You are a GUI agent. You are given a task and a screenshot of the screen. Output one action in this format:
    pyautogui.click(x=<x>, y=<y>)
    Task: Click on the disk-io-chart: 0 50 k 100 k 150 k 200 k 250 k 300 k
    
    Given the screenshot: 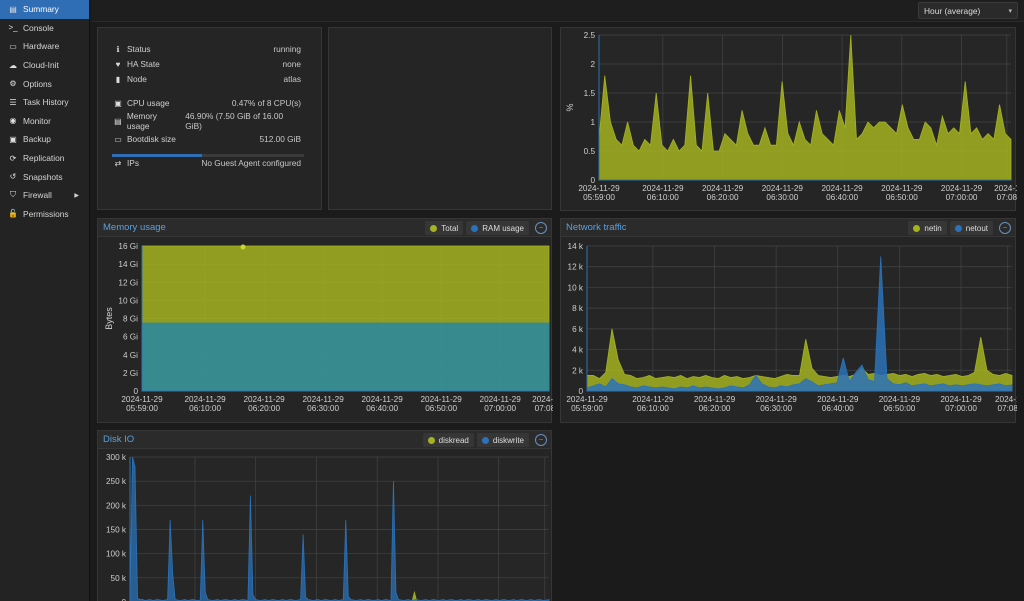 What is the action you would take?
    pyautogui.click(x=325, y=516)
    